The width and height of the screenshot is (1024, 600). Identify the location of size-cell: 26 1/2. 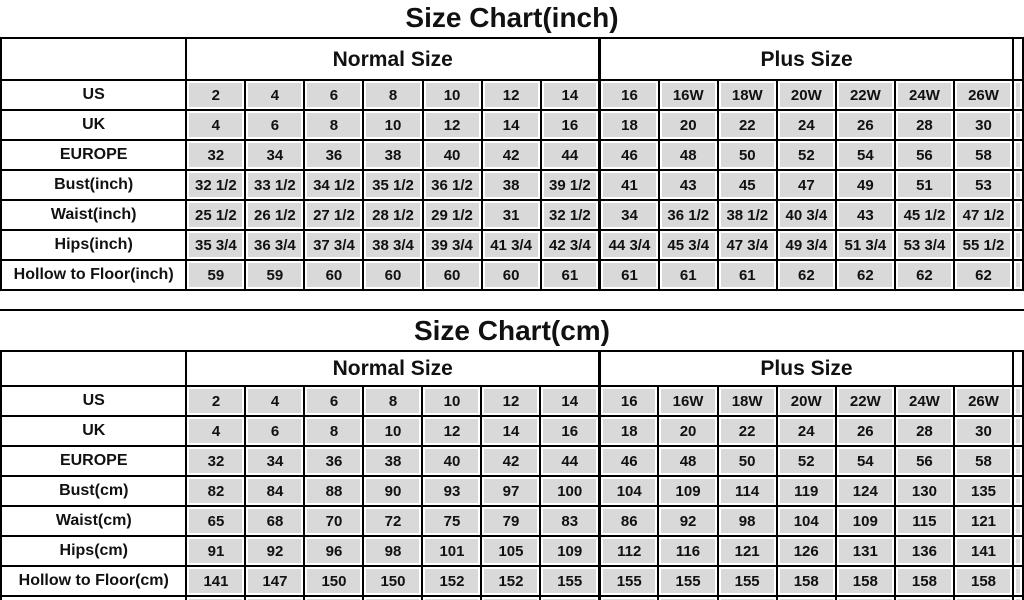
(275, 215).